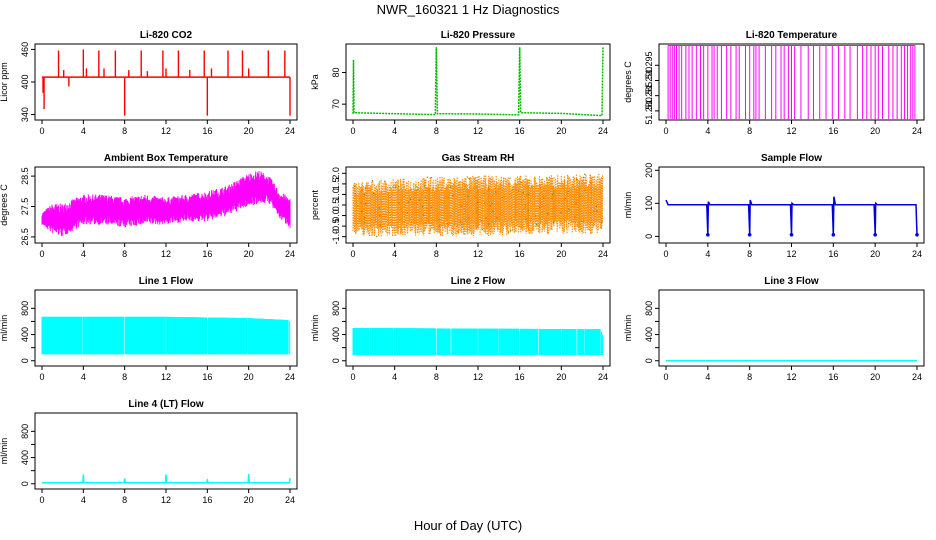  What do you see at coordinates (4, 82) in the screenshot?
I see `y-axis-label: Licor ppm` at bounding box center [4, 82].